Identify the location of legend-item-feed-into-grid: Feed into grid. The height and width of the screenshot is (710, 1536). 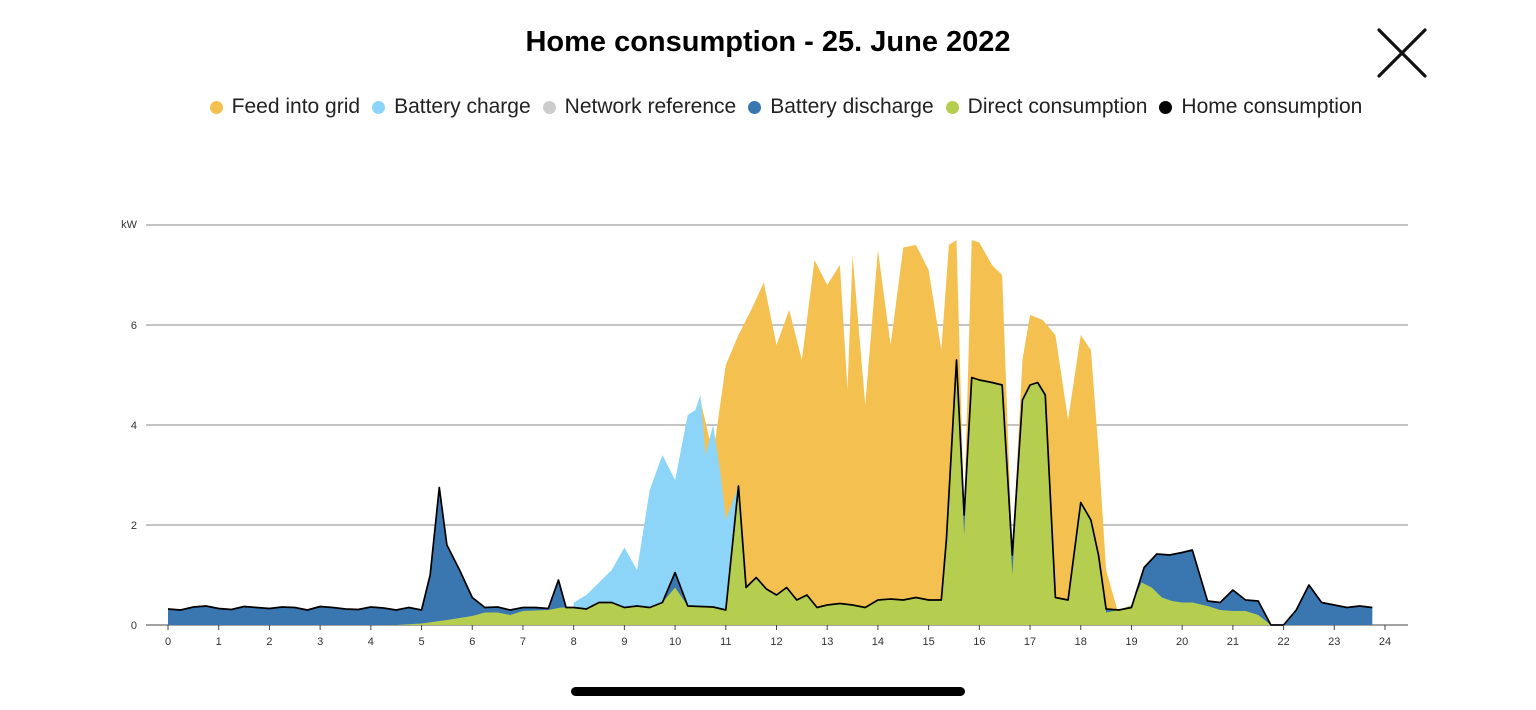
(285, 107).